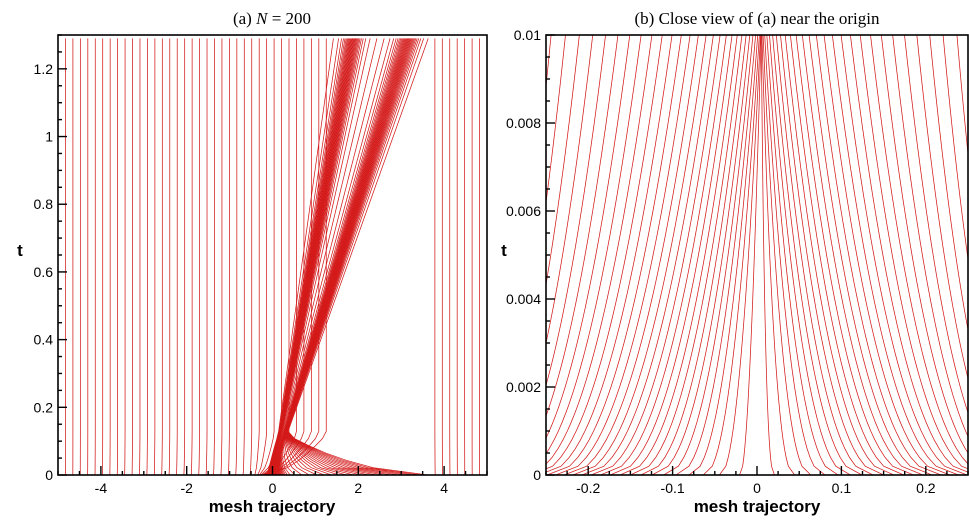  Describe the element at coordinates (527, 35) in the screenshot. I see `panel-b-y-tick-label: 0.01` at that location.